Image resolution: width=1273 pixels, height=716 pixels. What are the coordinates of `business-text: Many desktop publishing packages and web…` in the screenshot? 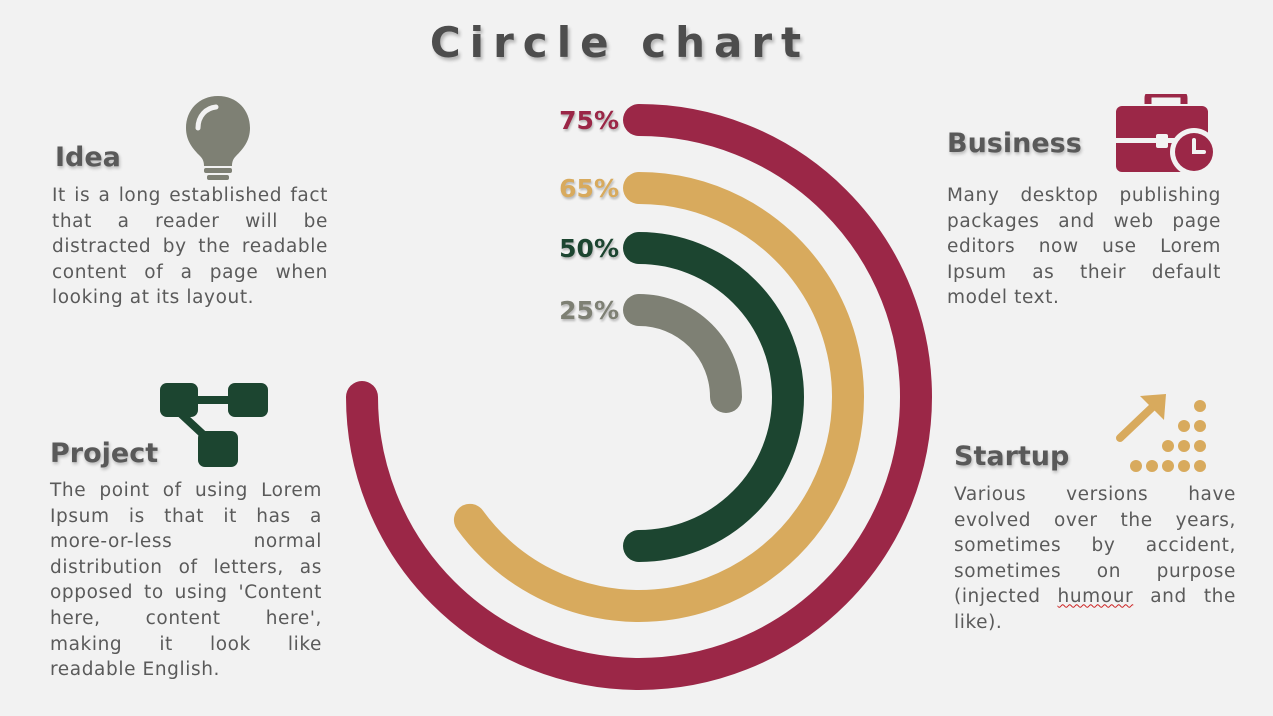 It's located at (1084, 247).